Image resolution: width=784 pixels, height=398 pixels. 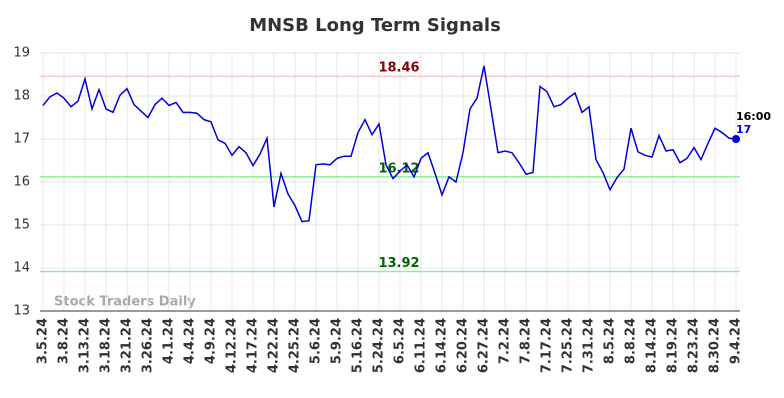 What do you see at coordinates (589, 345) in the screenshot?
I see `x-tick-label: 7.31.24` at bounding box center [589, 345].